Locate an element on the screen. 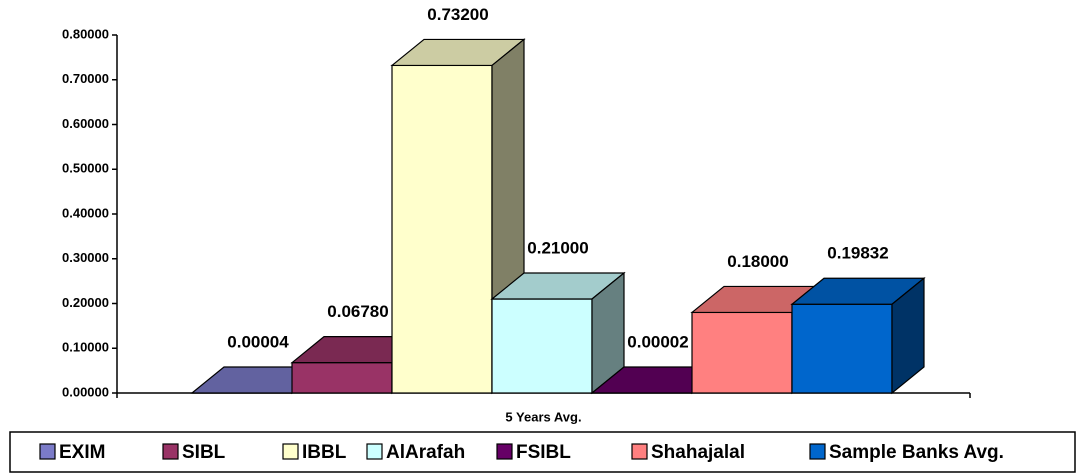 This screenshot has height=475, width=1083. y-tick-label: 0.10000 is located at coordinates (85, 347).